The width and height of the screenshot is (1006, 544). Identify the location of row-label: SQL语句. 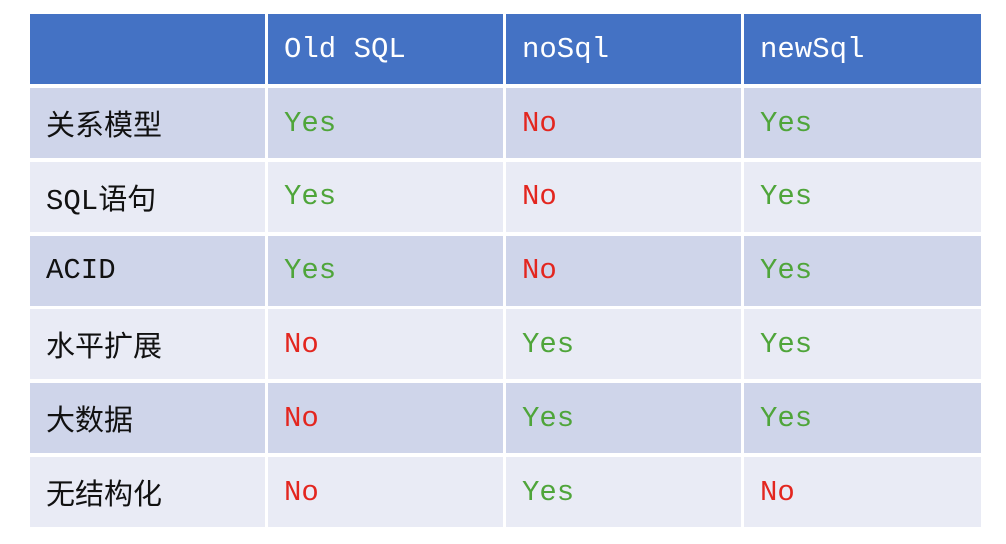
(147, 196).